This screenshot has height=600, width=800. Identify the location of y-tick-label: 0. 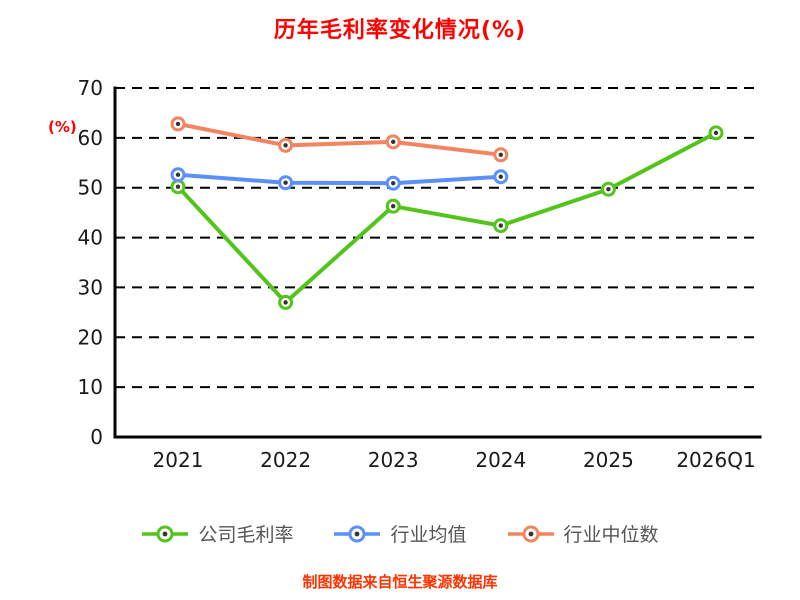
(96, 437).